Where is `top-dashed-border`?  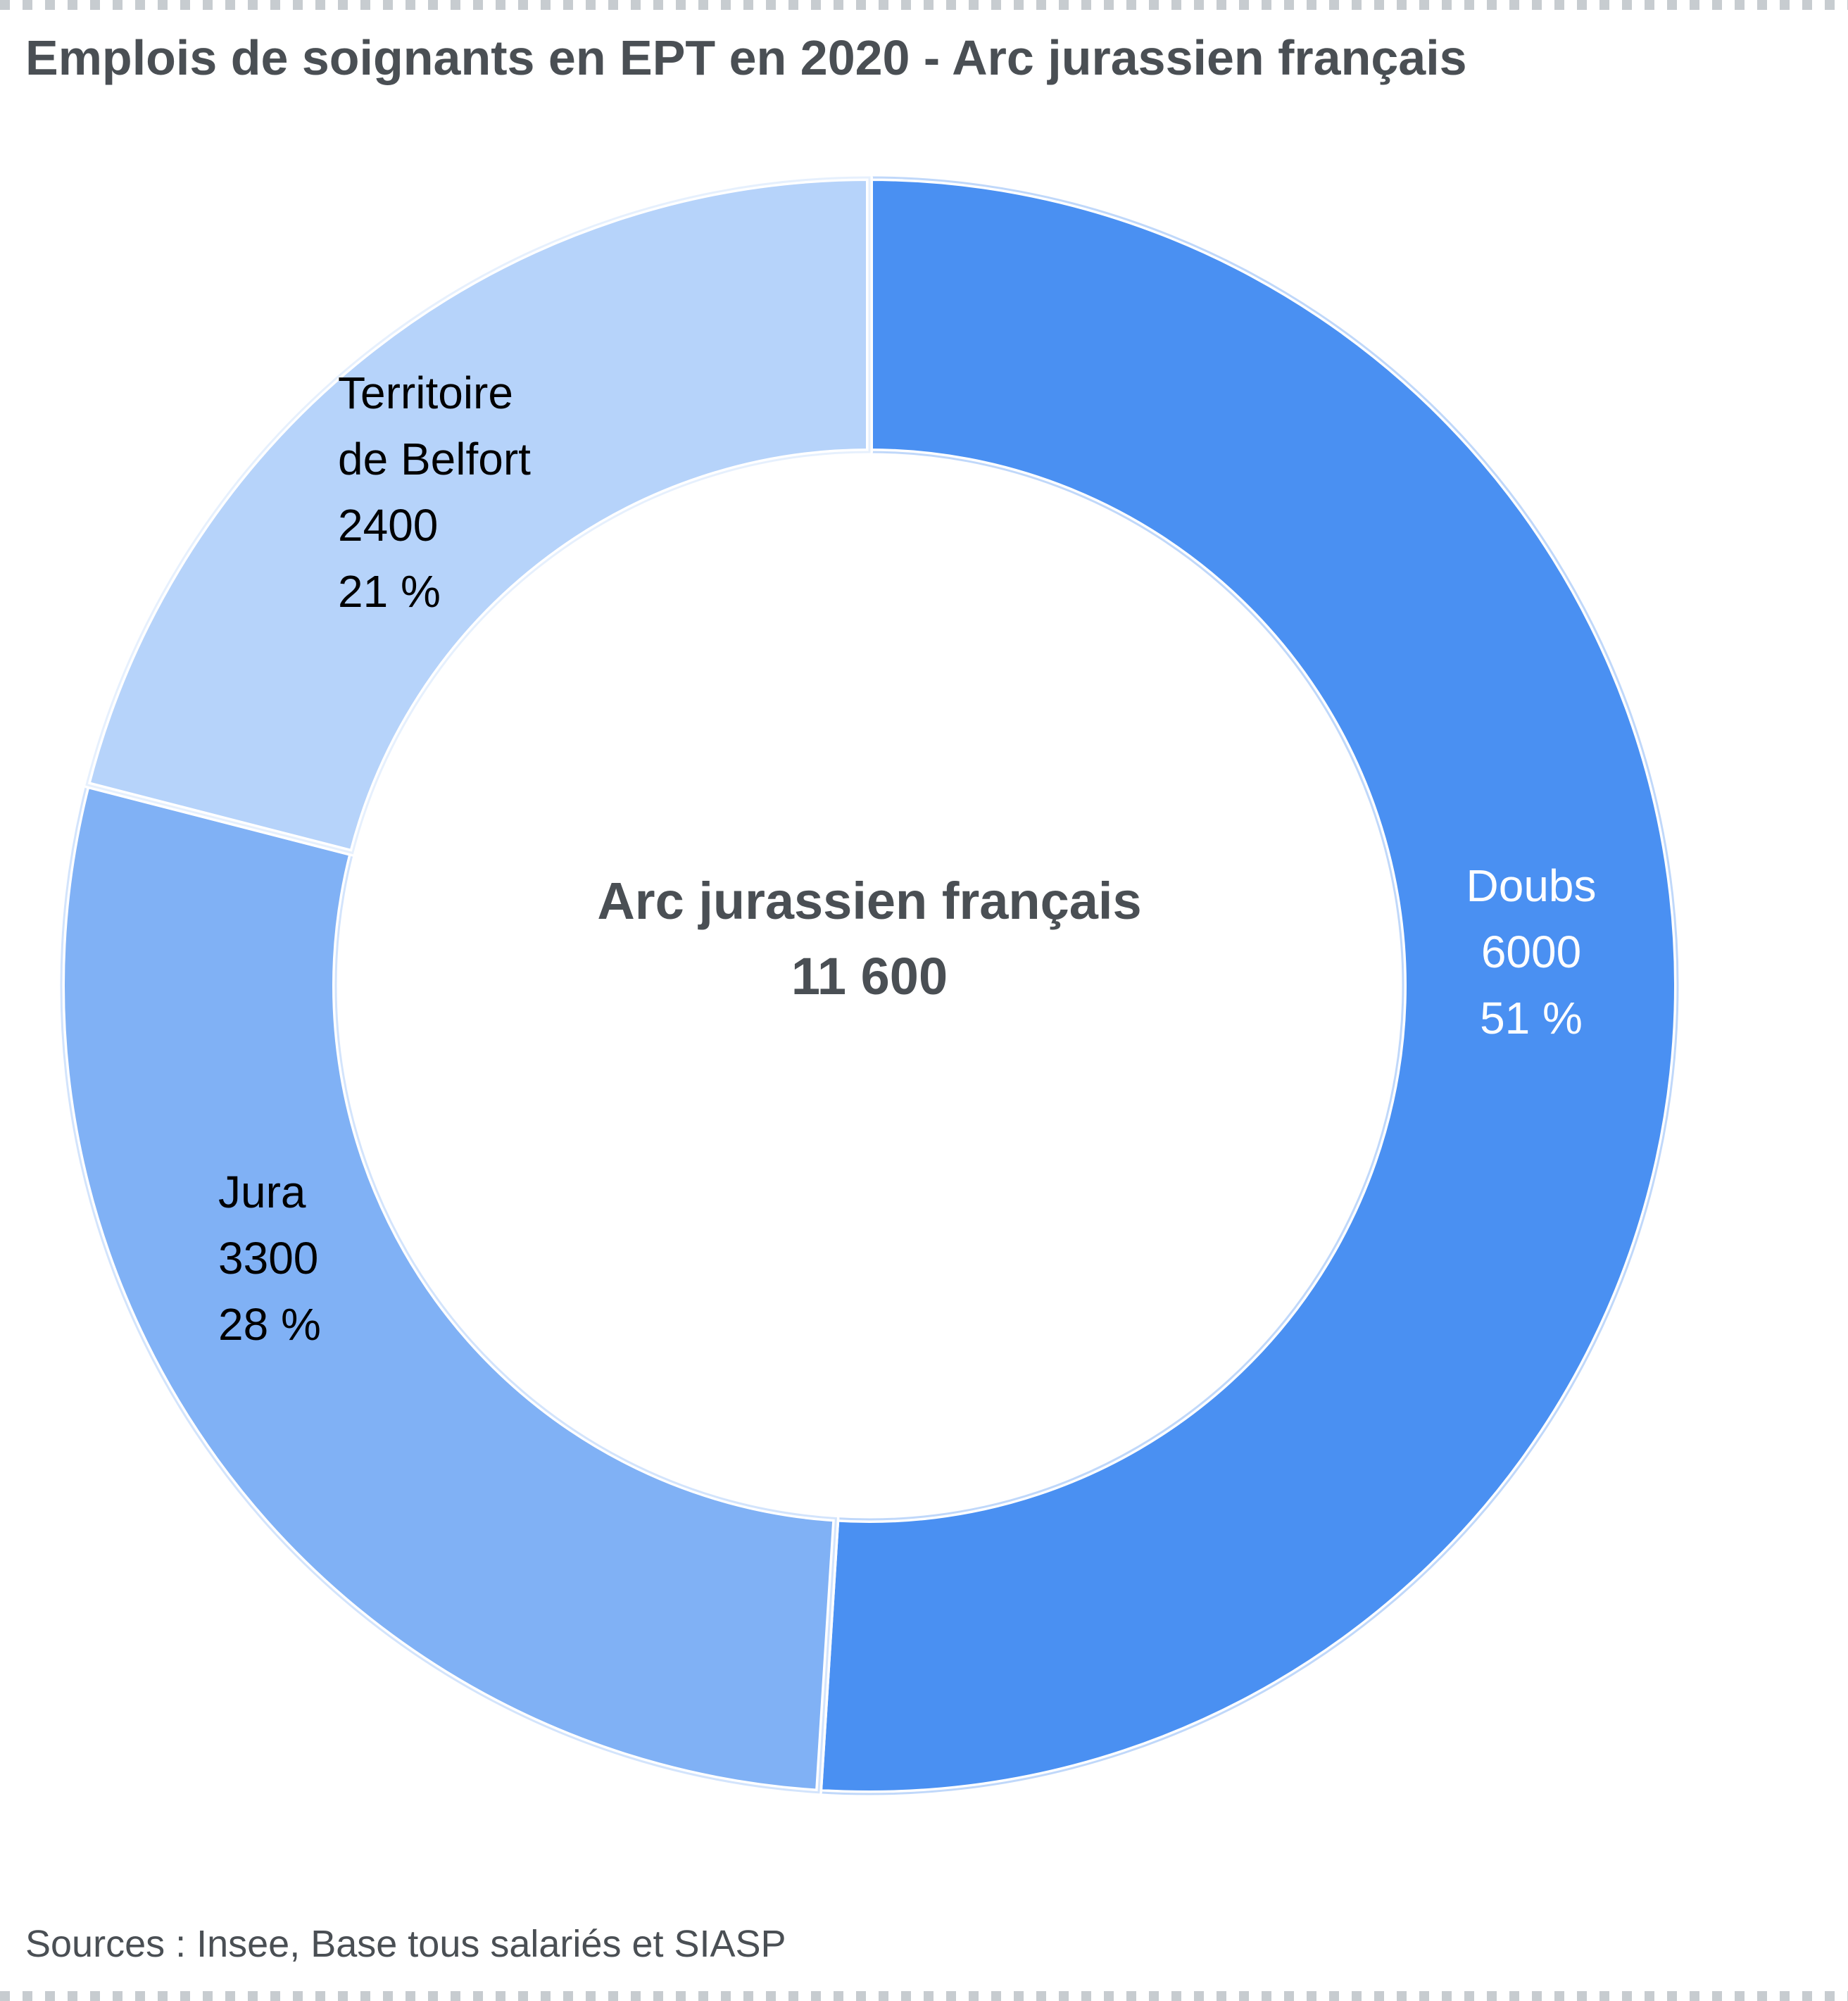 top-dashed-border is located at coordinates (924, 5).